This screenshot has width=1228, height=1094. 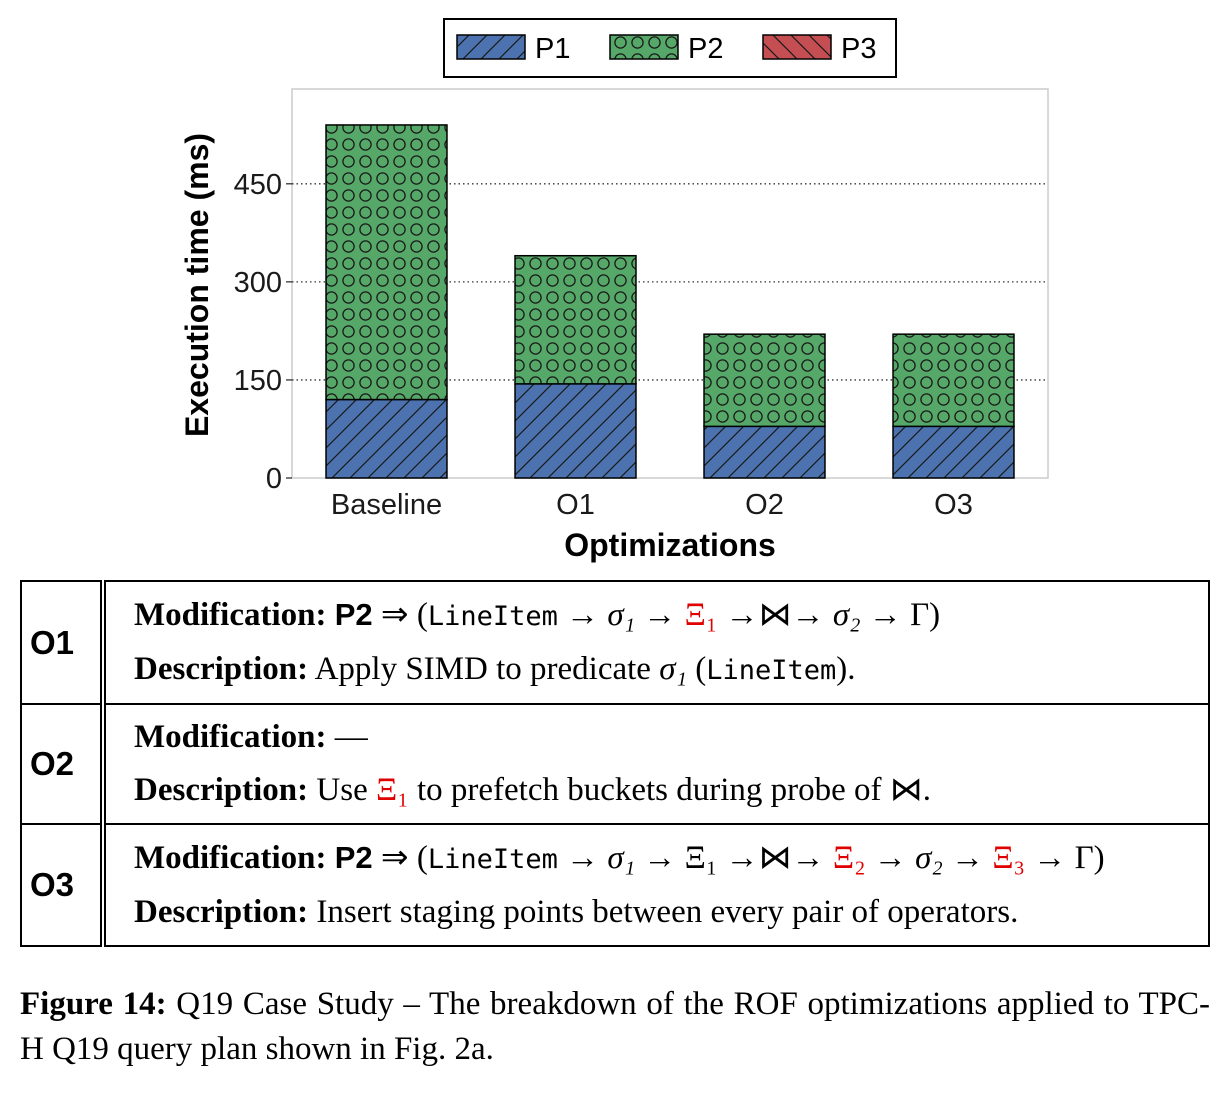 I want to click on x-axis-label: Optimizations, so click(x=670, y=545).